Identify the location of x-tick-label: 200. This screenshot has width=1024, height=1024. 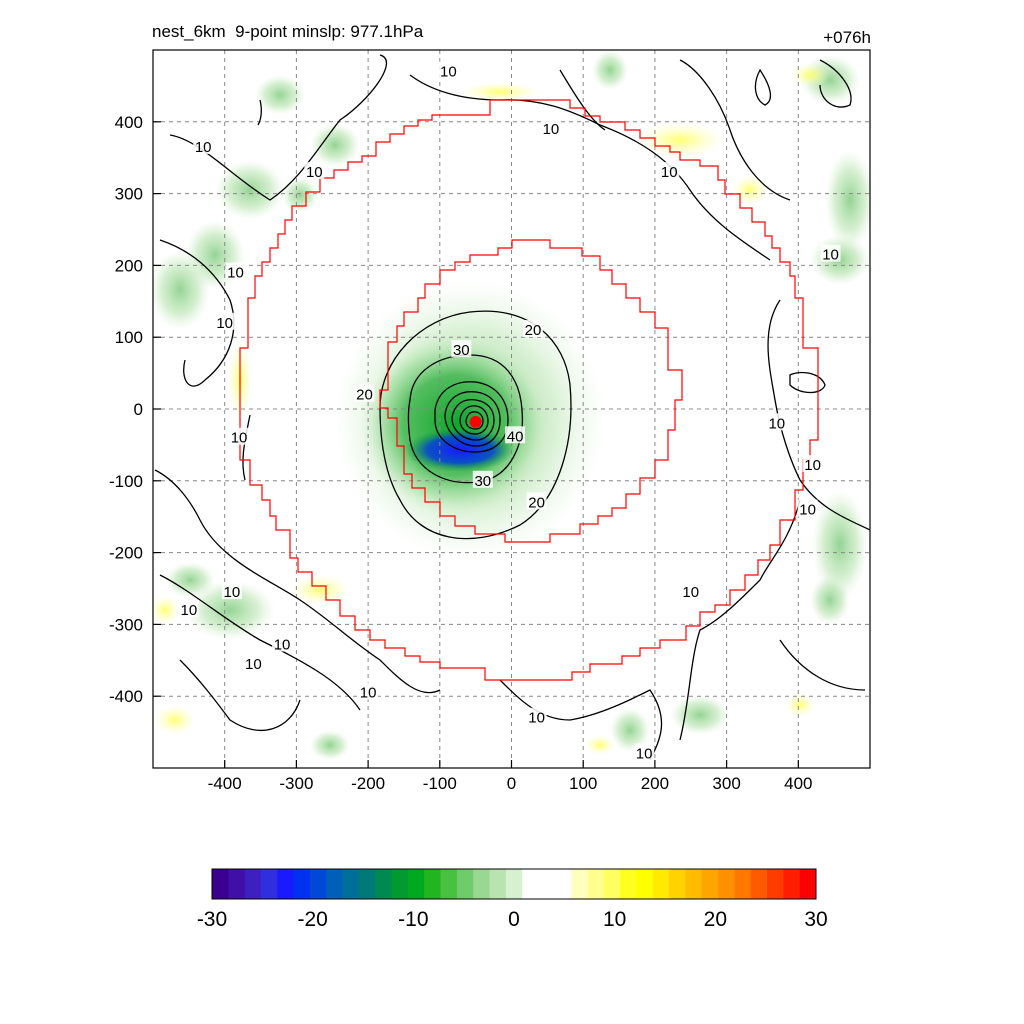
(655, 783).